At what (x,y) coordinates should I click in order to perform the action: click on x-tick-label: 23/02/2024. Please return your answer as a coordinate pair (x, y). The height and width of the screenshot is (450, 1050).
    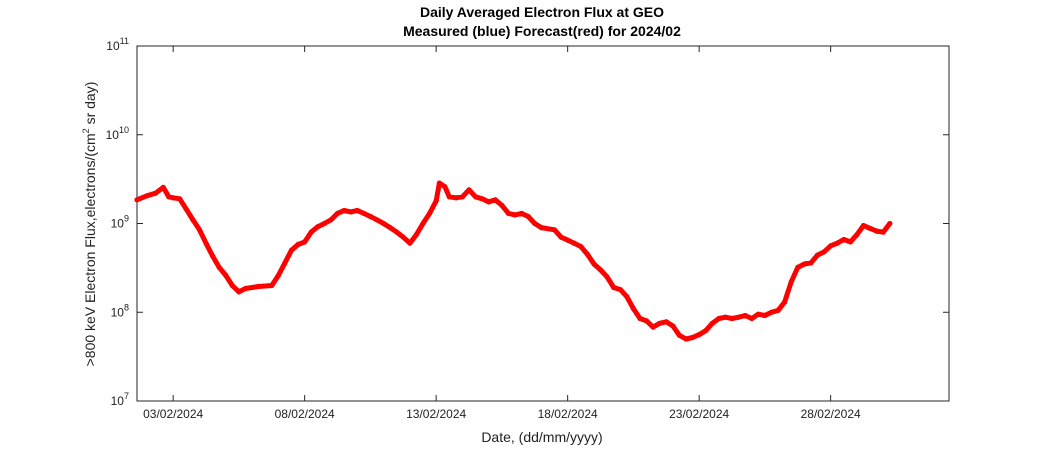
    Looking at the image, I should click on (699, 414).